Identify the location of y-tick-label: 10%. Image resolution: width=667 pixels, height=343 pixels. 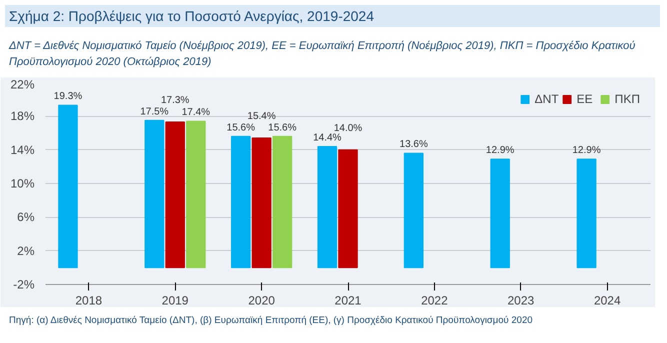
(22, 183).